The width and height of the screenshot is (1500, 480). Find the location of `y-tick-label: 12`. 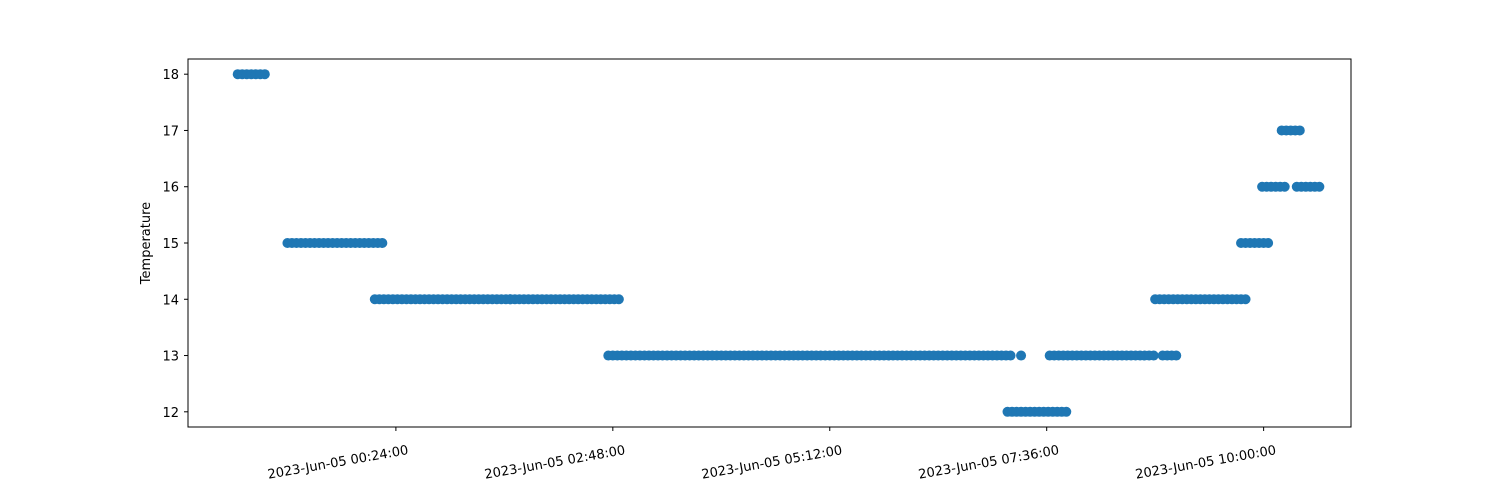

y-tick-label: 12 is located at coordinates (170, 413).